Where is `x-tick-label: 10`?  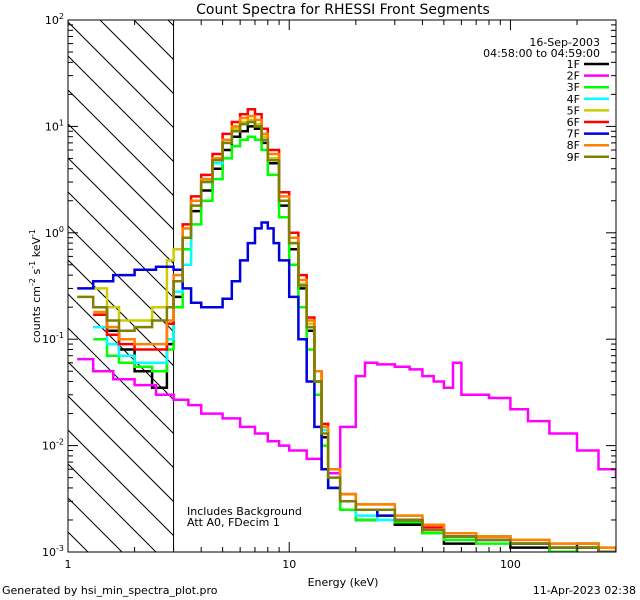
x-tick-label: 10 is located at coordinates (289, 564).